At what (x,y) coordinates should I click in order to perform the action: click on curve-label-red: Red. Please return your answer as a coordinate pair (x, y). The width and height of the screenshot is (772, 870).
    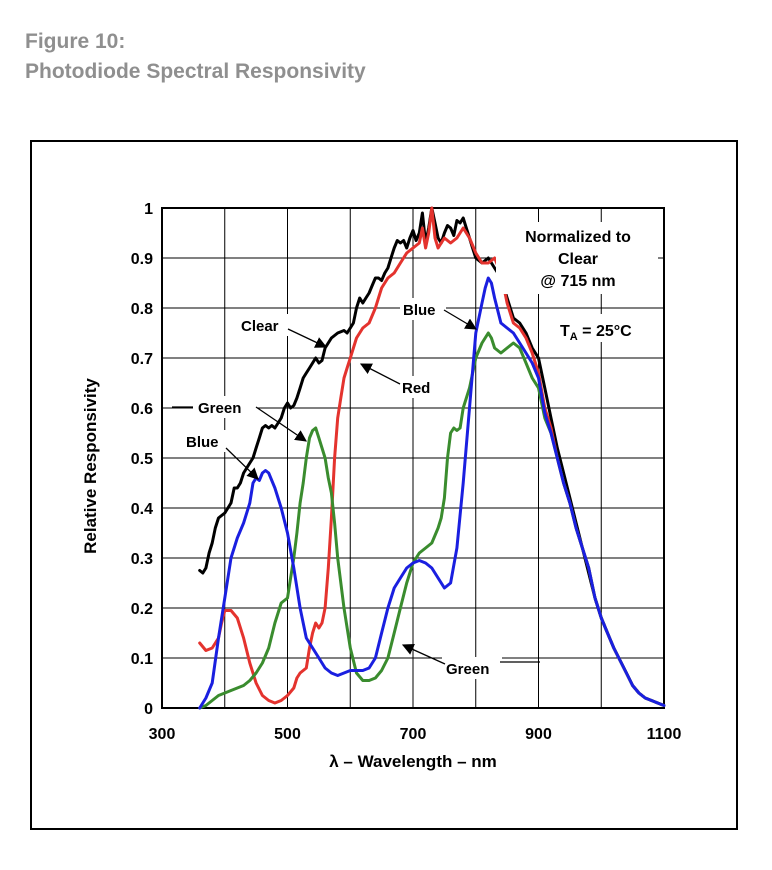
    Looking at the image, I should click on (416, 388).